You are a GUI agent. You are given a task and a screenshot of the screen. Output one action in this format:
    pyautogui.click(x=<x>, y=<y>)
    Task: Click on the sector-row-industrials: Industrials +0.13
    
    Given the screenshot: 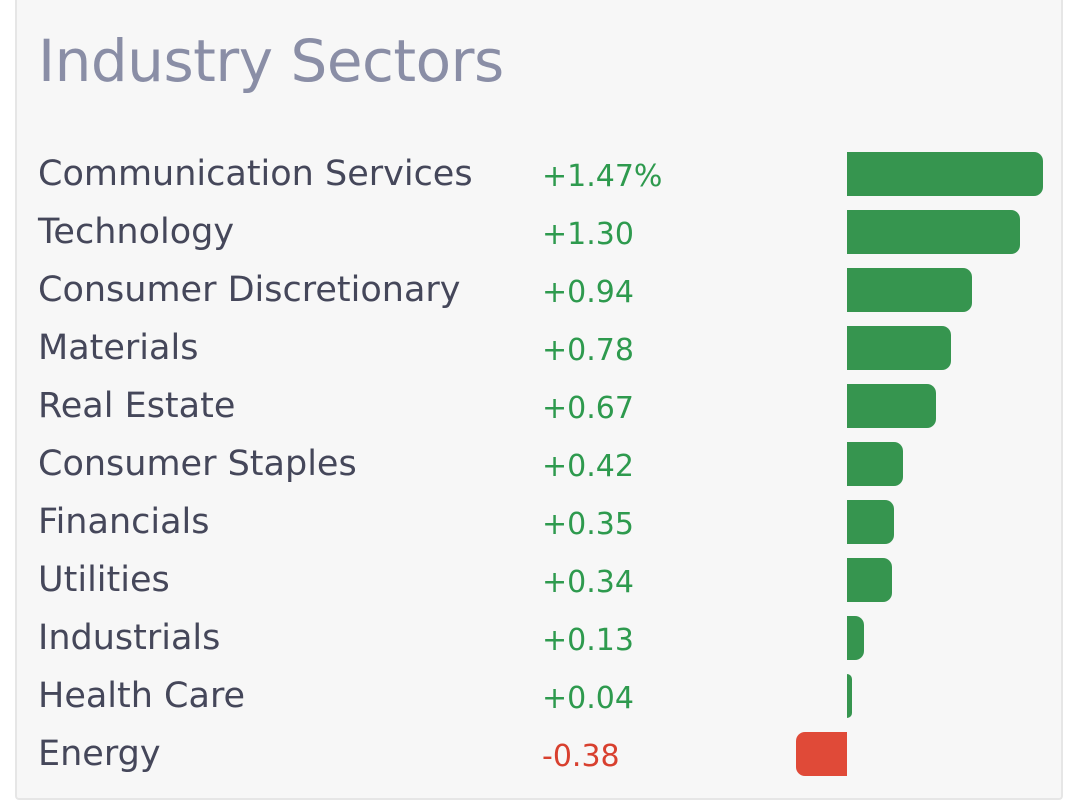 What is the action you would take?
    pyautogui.click(x=541, y=638)
    